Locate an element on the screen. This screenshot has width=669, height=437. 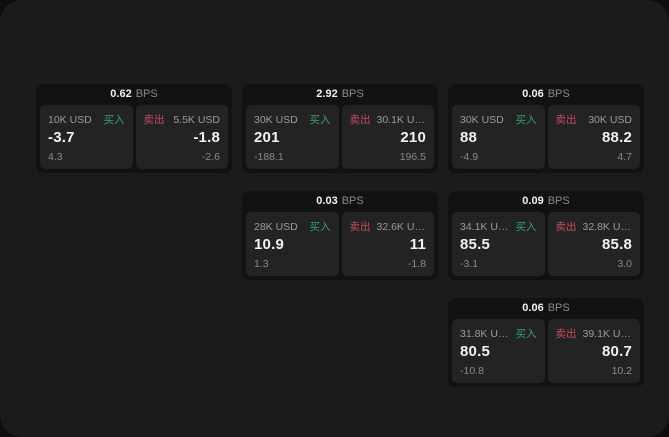
buy-price: 10.9 is located at coordinates (269, 244).